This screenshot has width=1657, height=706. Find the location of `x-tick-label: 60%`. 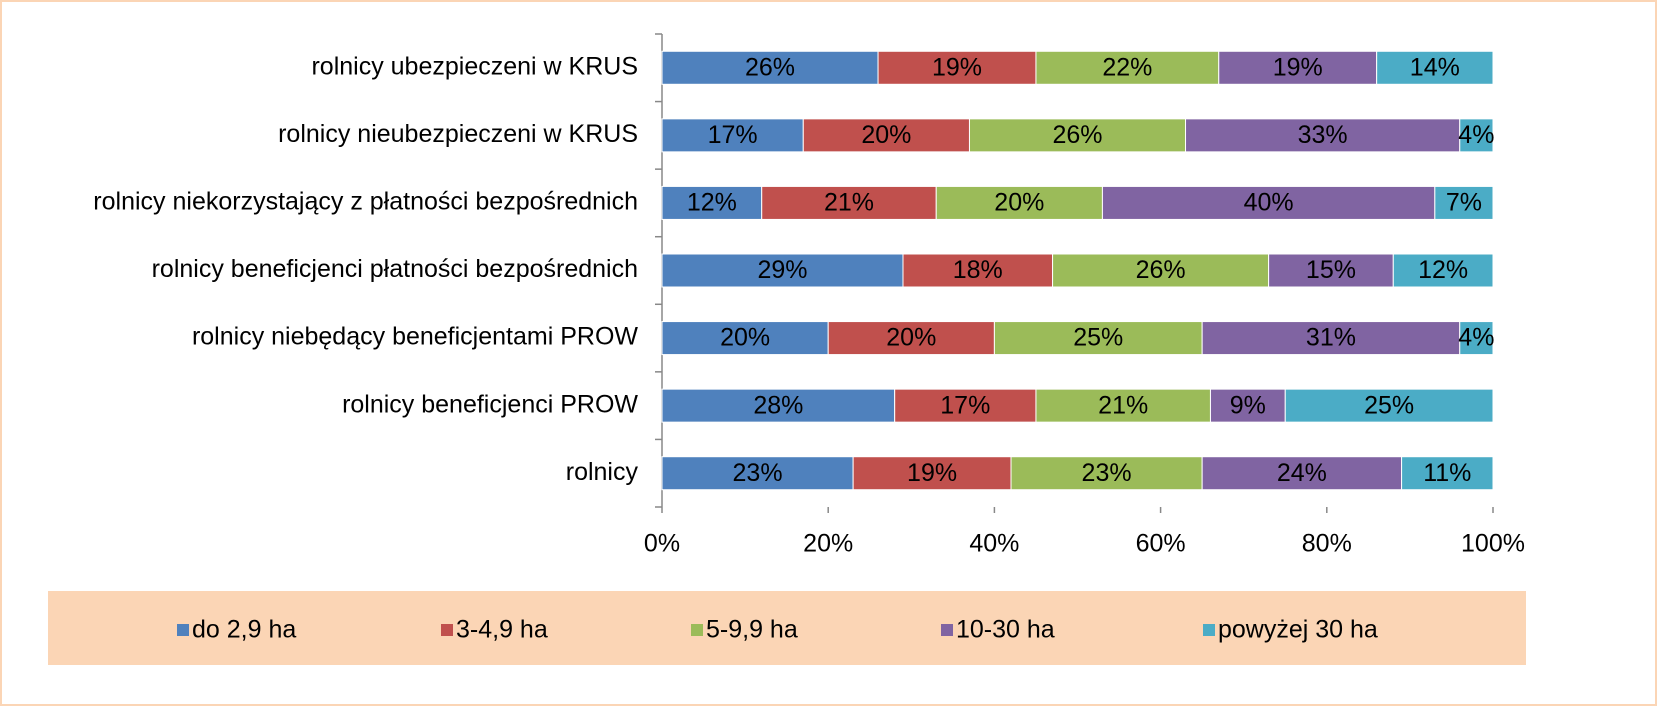

x-tick-label: 60% is located at coordinates (1161, 544).